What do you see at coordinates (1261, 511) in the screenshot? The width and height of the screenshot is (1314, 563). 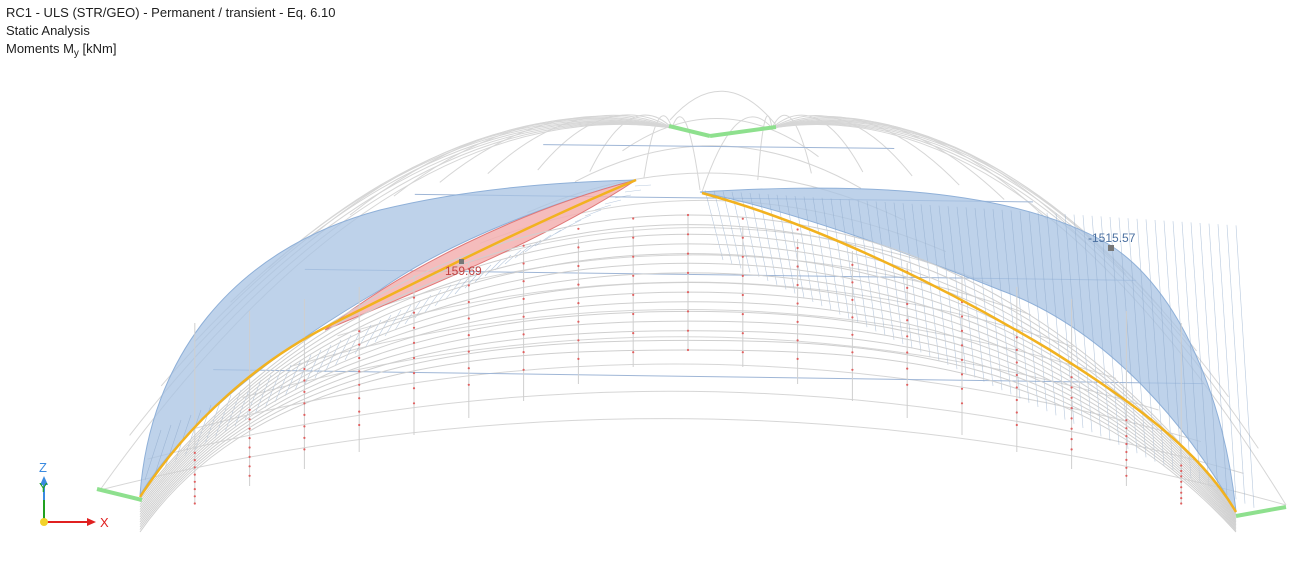 I see `support-right` at bounding box center [1261, 511].